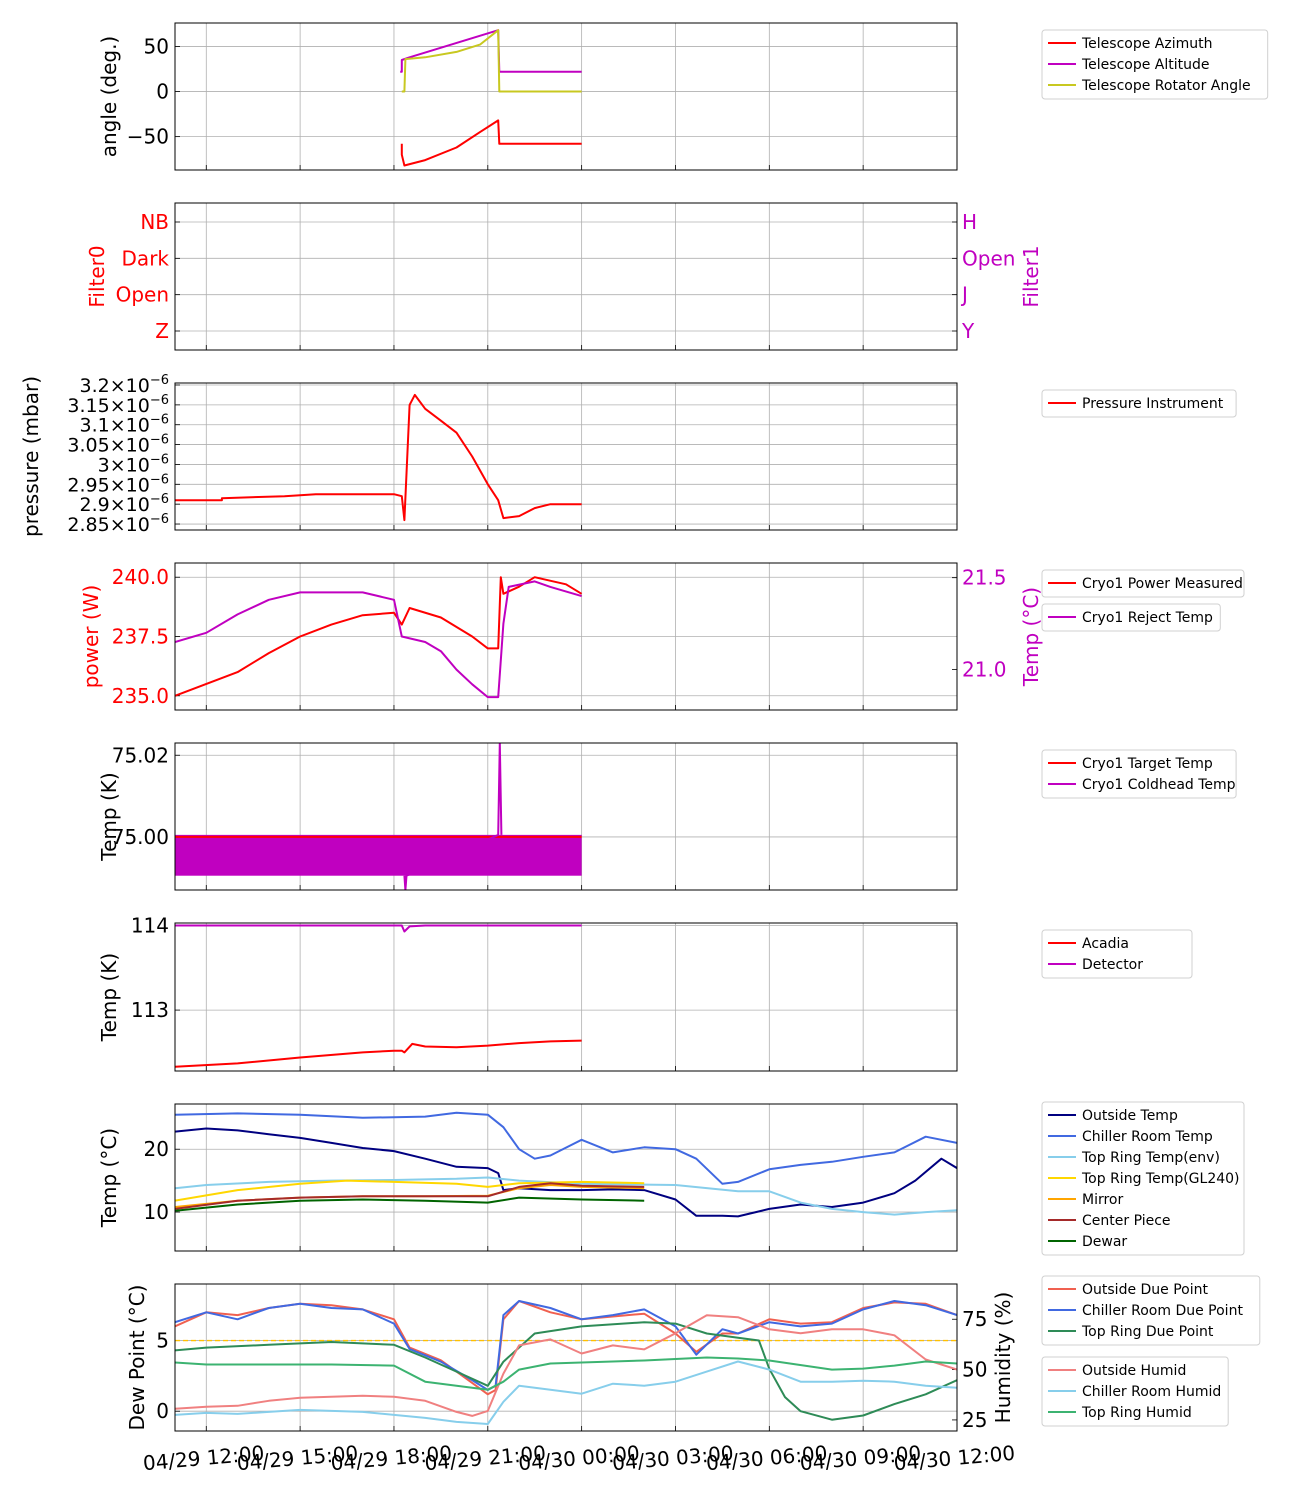  Describe the element at coordinates (109, 97) in the screenshot. I see `y-axis-label: angle (deg.)` at that location.